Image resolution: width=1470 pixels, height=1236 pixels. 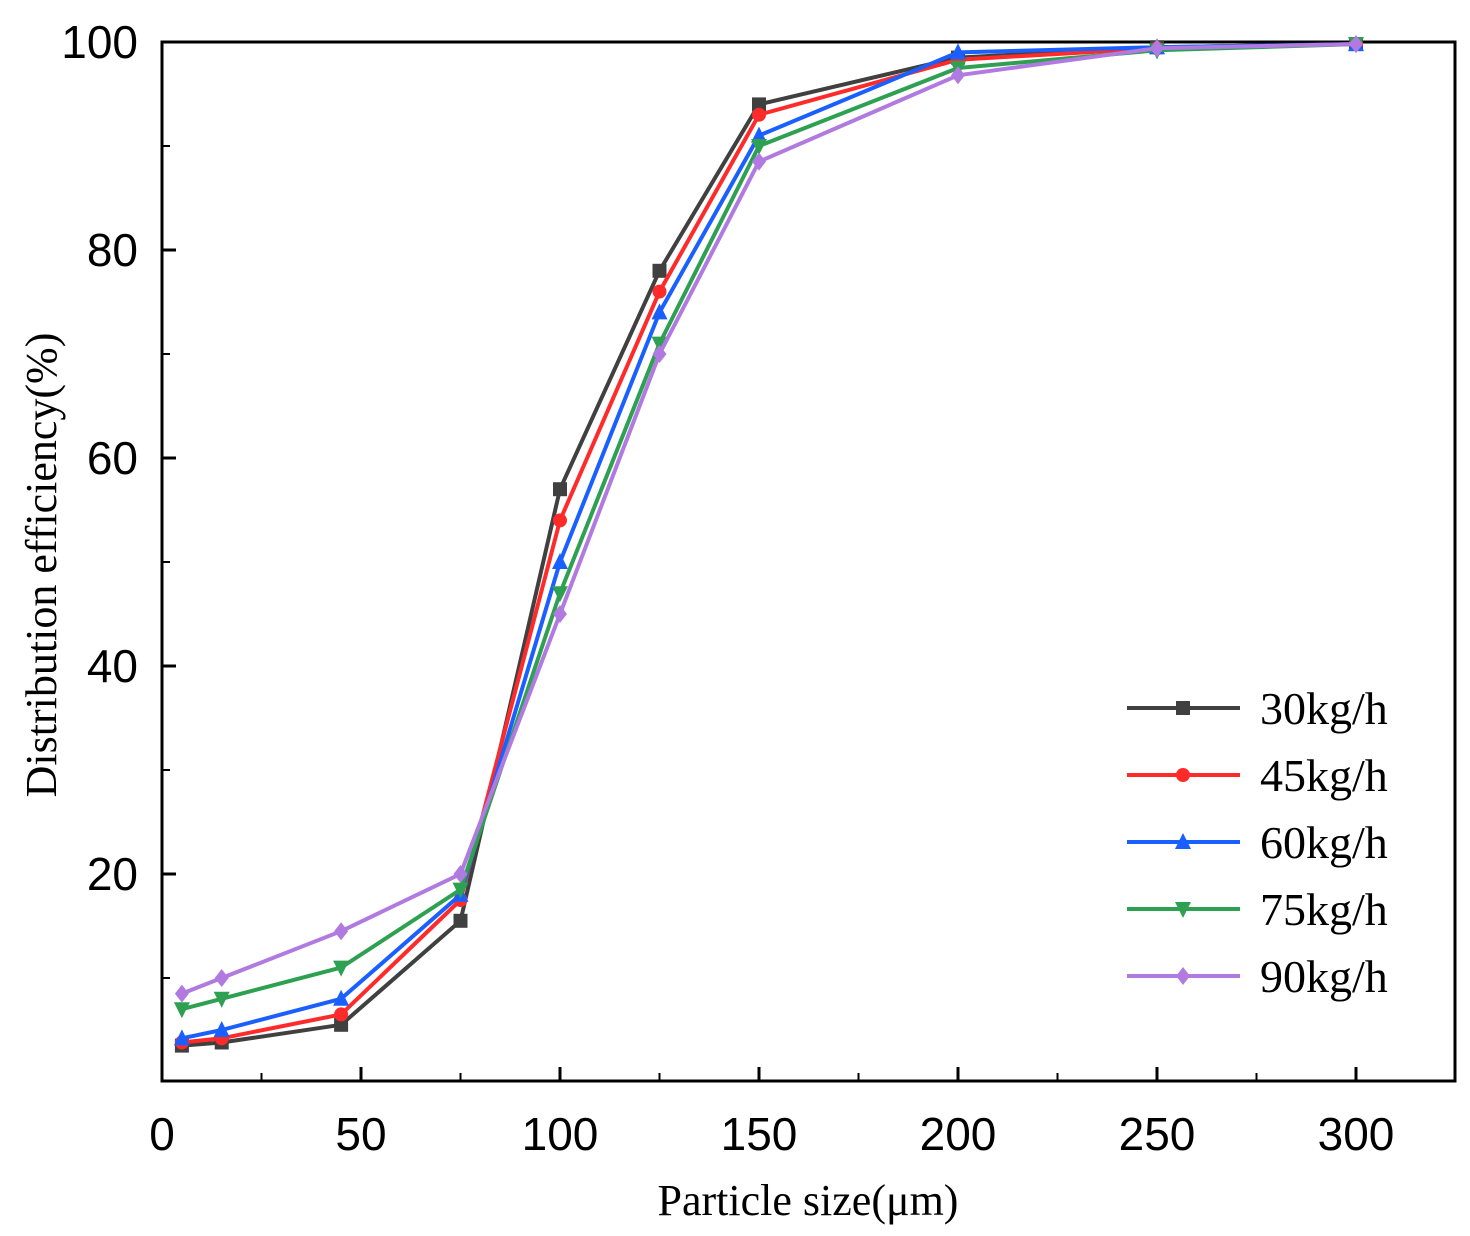 I want to click on legend-label: 75kg/h, so click(x=1324, y=909).